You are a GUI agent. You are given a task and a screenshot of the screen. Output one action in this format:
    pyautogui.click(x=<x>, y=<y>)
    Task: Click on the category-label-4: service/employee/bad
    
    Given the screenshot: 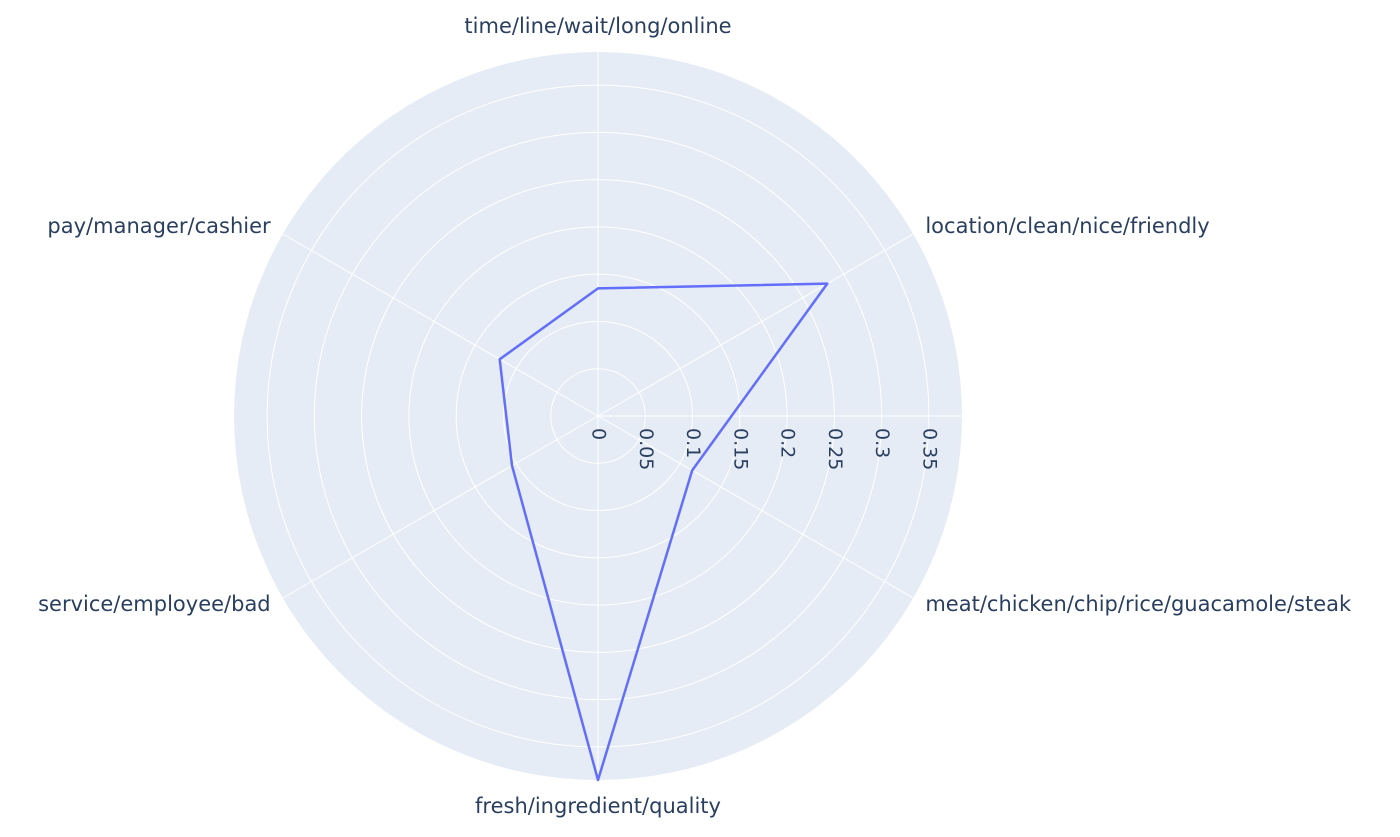 What is the action you would take?
    pyautogui.click(x=154, y=604)
    